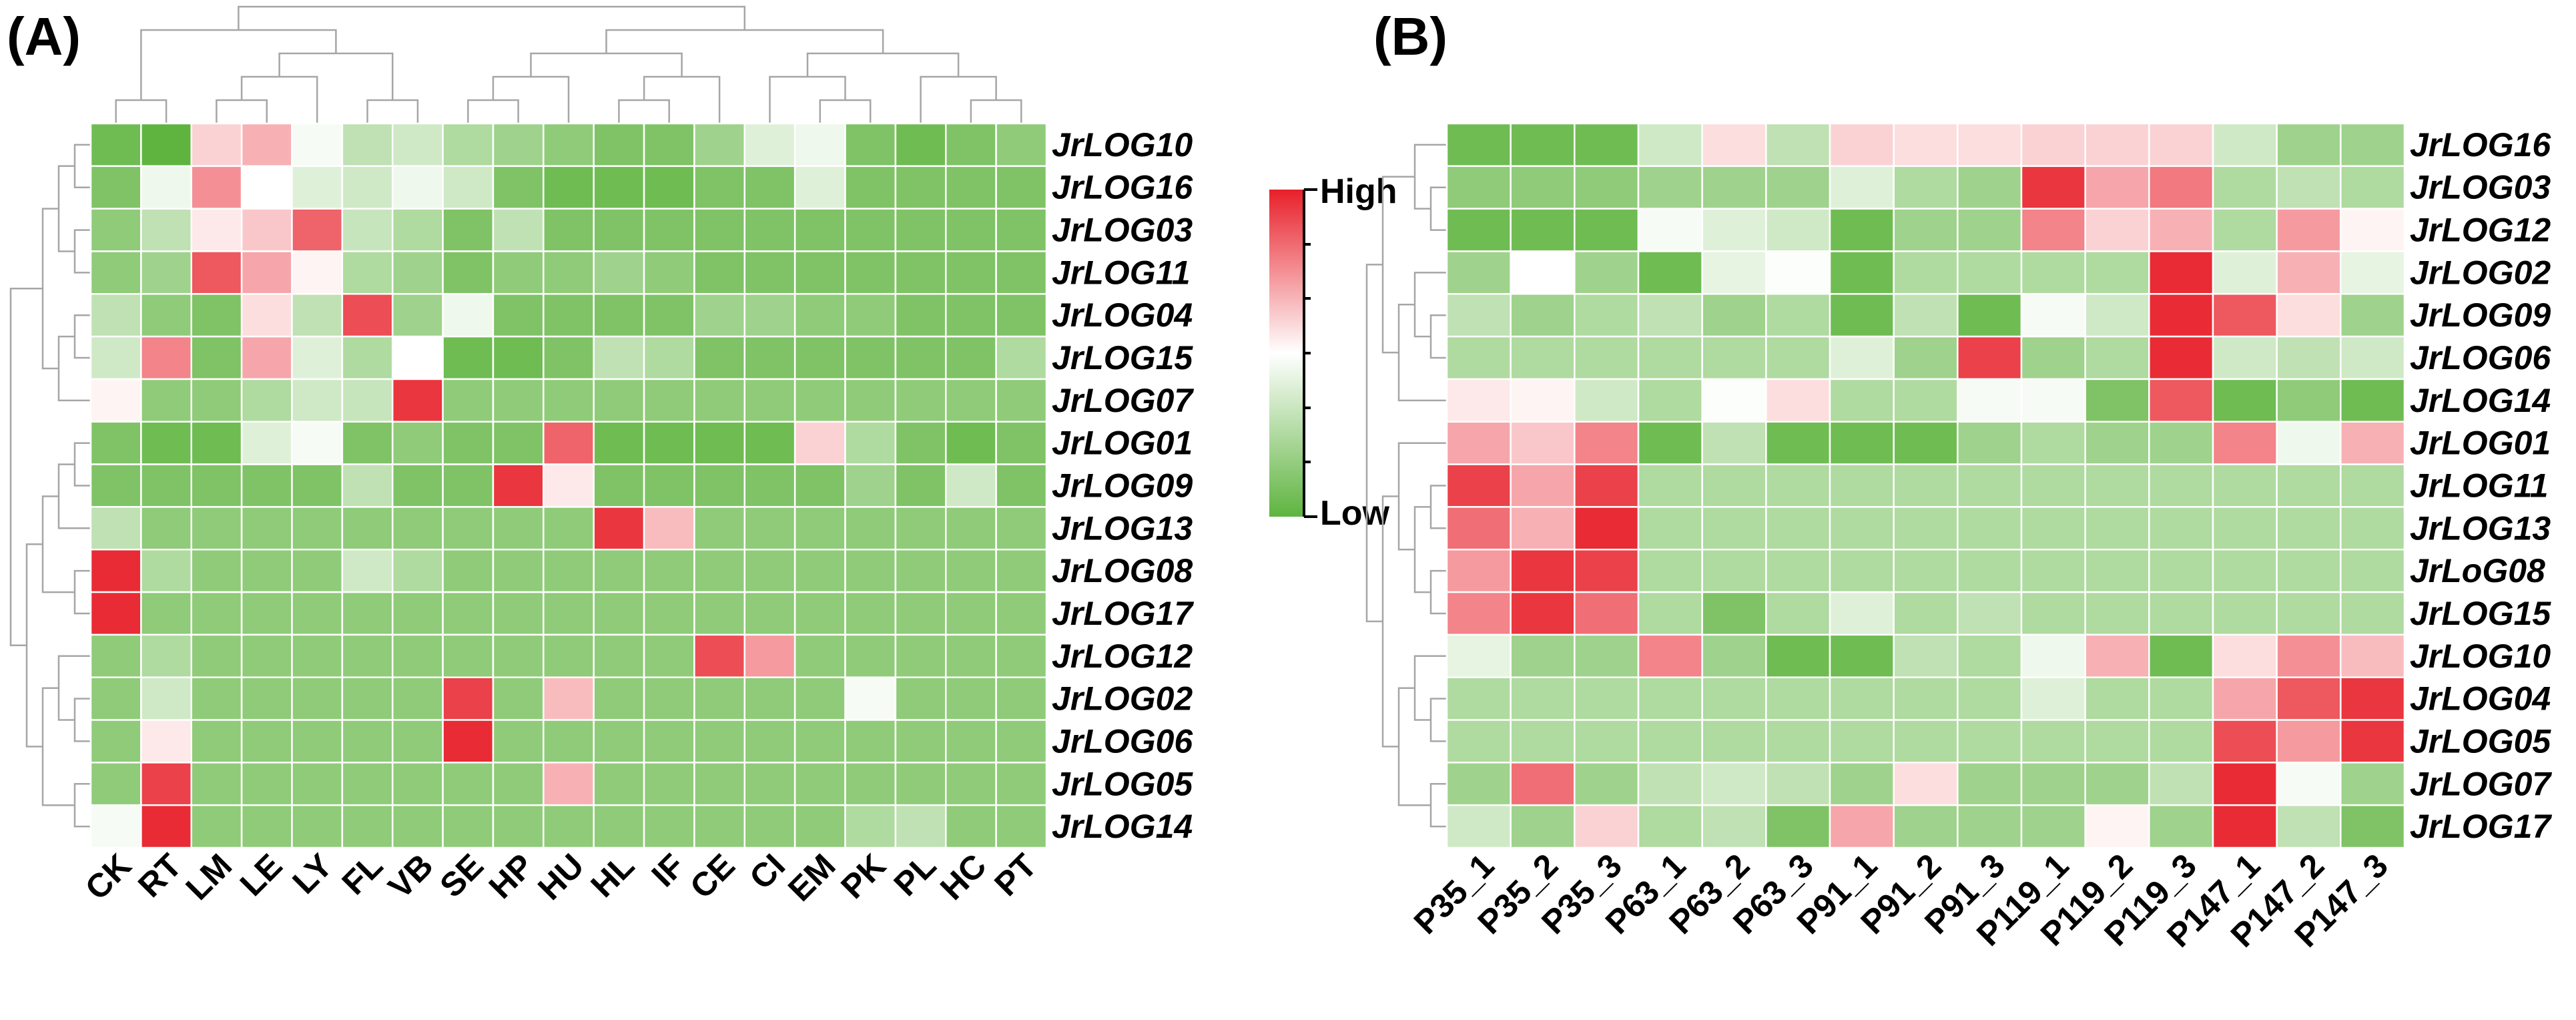  I want to click on column-label: RT, so click(160, 875).